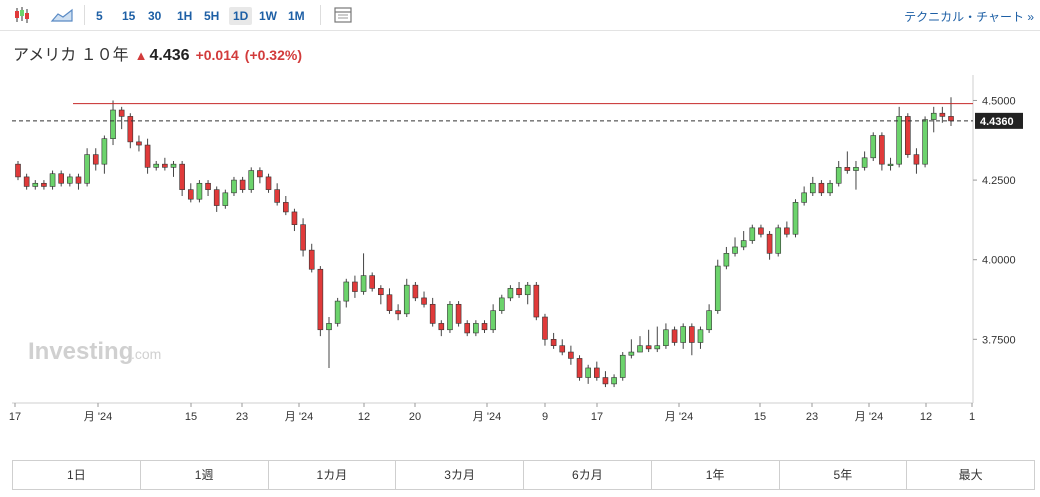  I want to click on range-1m: 1カ月, so click(333, 475).